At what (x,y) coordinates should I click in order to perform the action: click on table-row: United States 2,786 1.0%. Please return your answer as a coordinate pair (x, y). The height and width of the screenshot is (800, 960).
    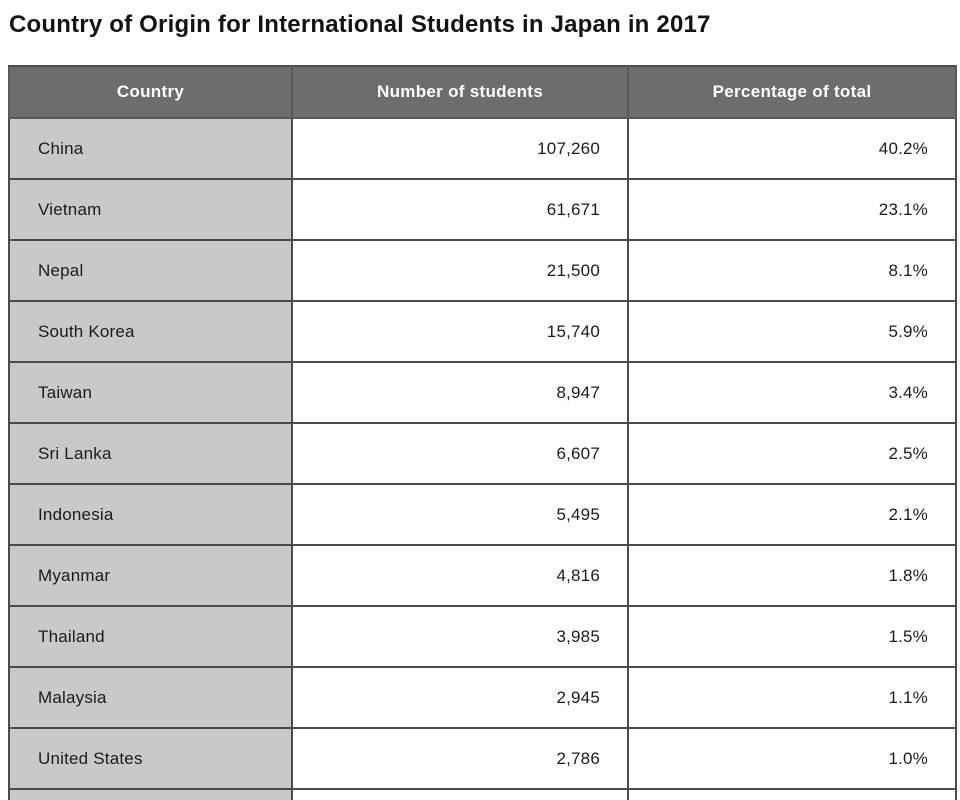
    Looking at the image, I should click on (482, 758).